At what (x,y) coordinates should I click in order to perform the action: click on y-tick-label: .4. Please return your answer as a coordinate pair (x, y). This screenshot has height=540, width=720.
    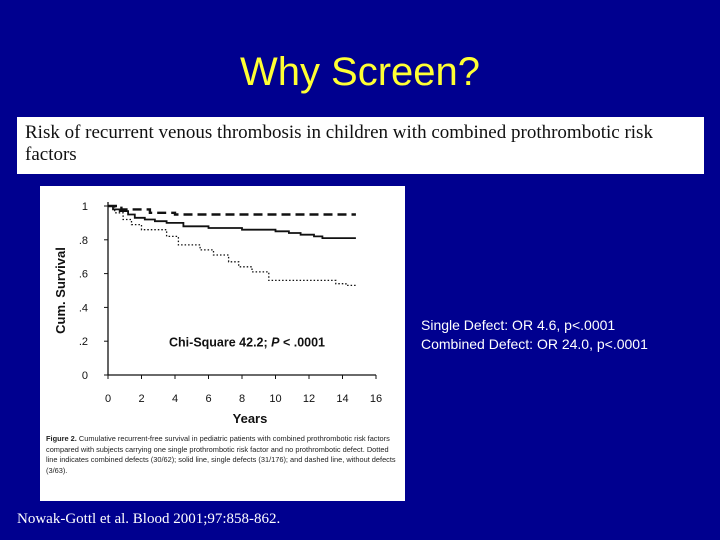
    Looking at the image, I should click on (83, 308).